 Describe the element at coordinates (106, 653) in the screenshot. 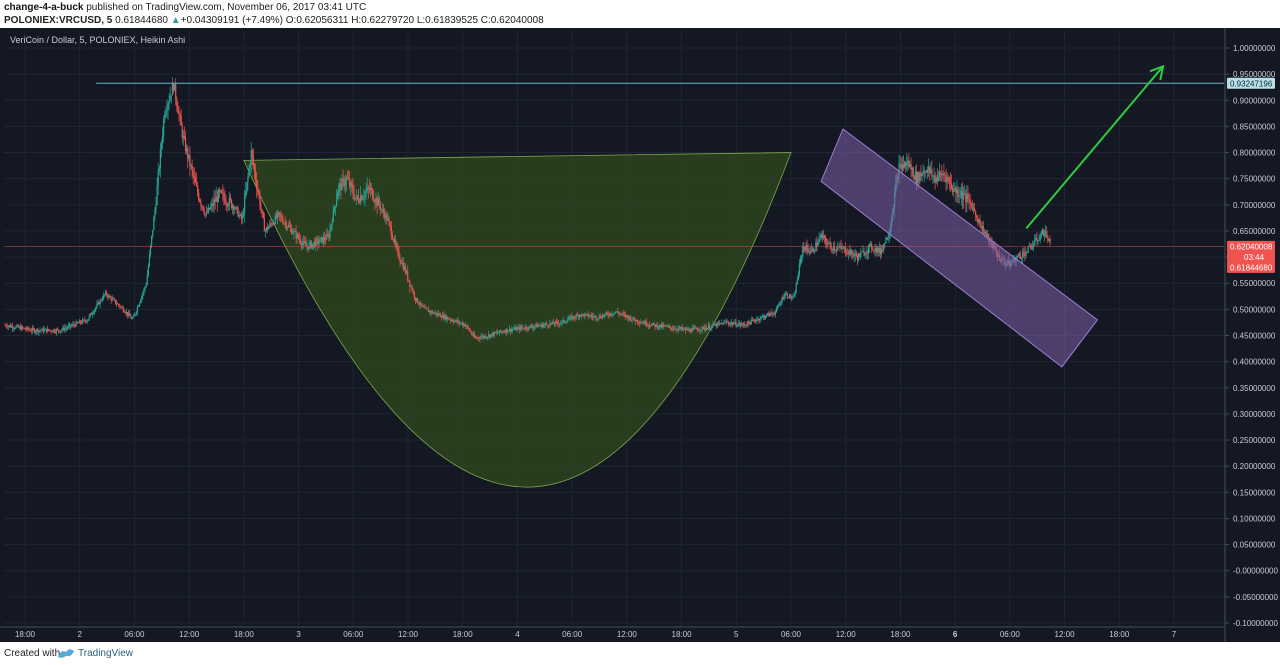

I see `tradingview-brand: TradingView` at that location.